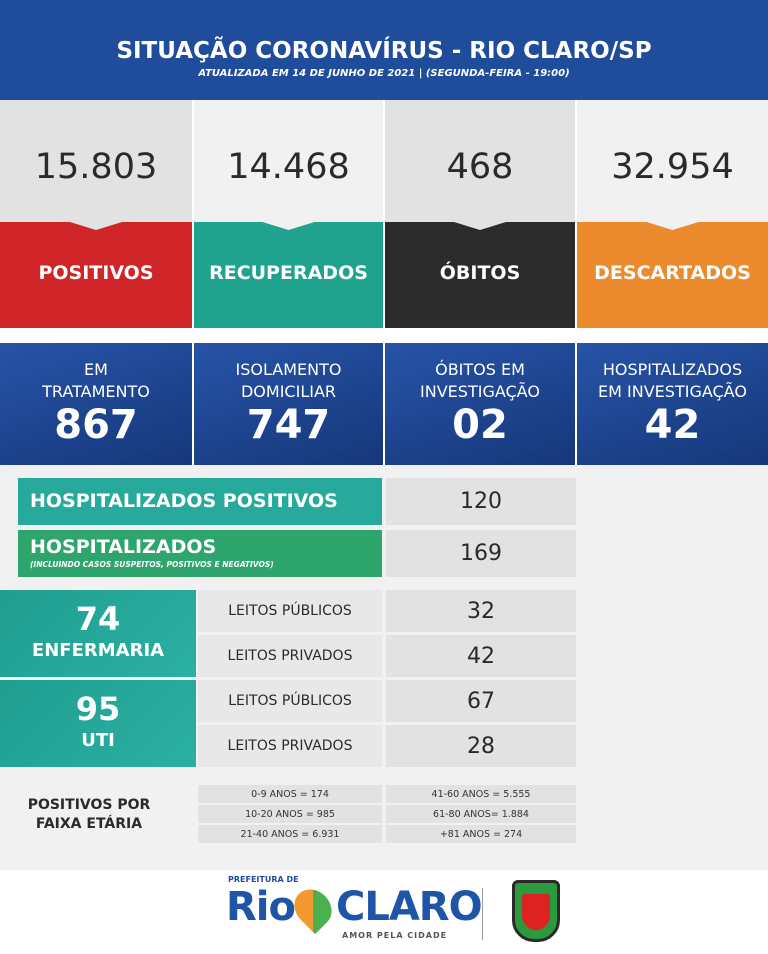 The height and width of the screenshot is (954, 768). Describe the element at coordinates (480, 391) in the screenshot. I see `status-label: INVESTIGAÇÃO` at that location.